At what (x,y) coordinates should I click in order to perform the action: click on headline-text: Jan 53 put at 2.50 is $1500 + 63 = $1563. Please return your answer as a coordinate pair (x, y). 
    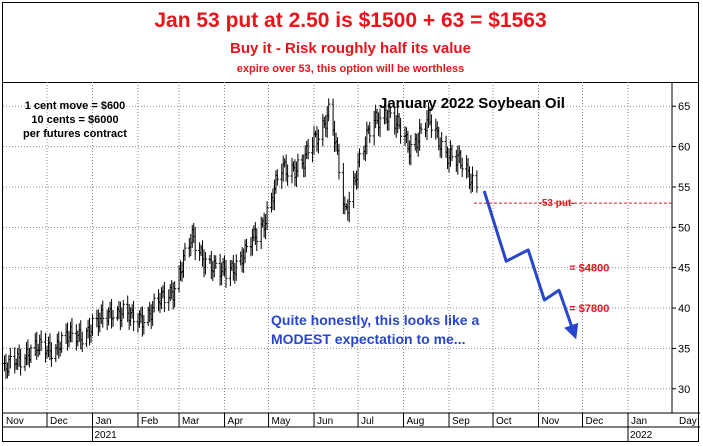
    Looking at the image, I should click on (350, 20).